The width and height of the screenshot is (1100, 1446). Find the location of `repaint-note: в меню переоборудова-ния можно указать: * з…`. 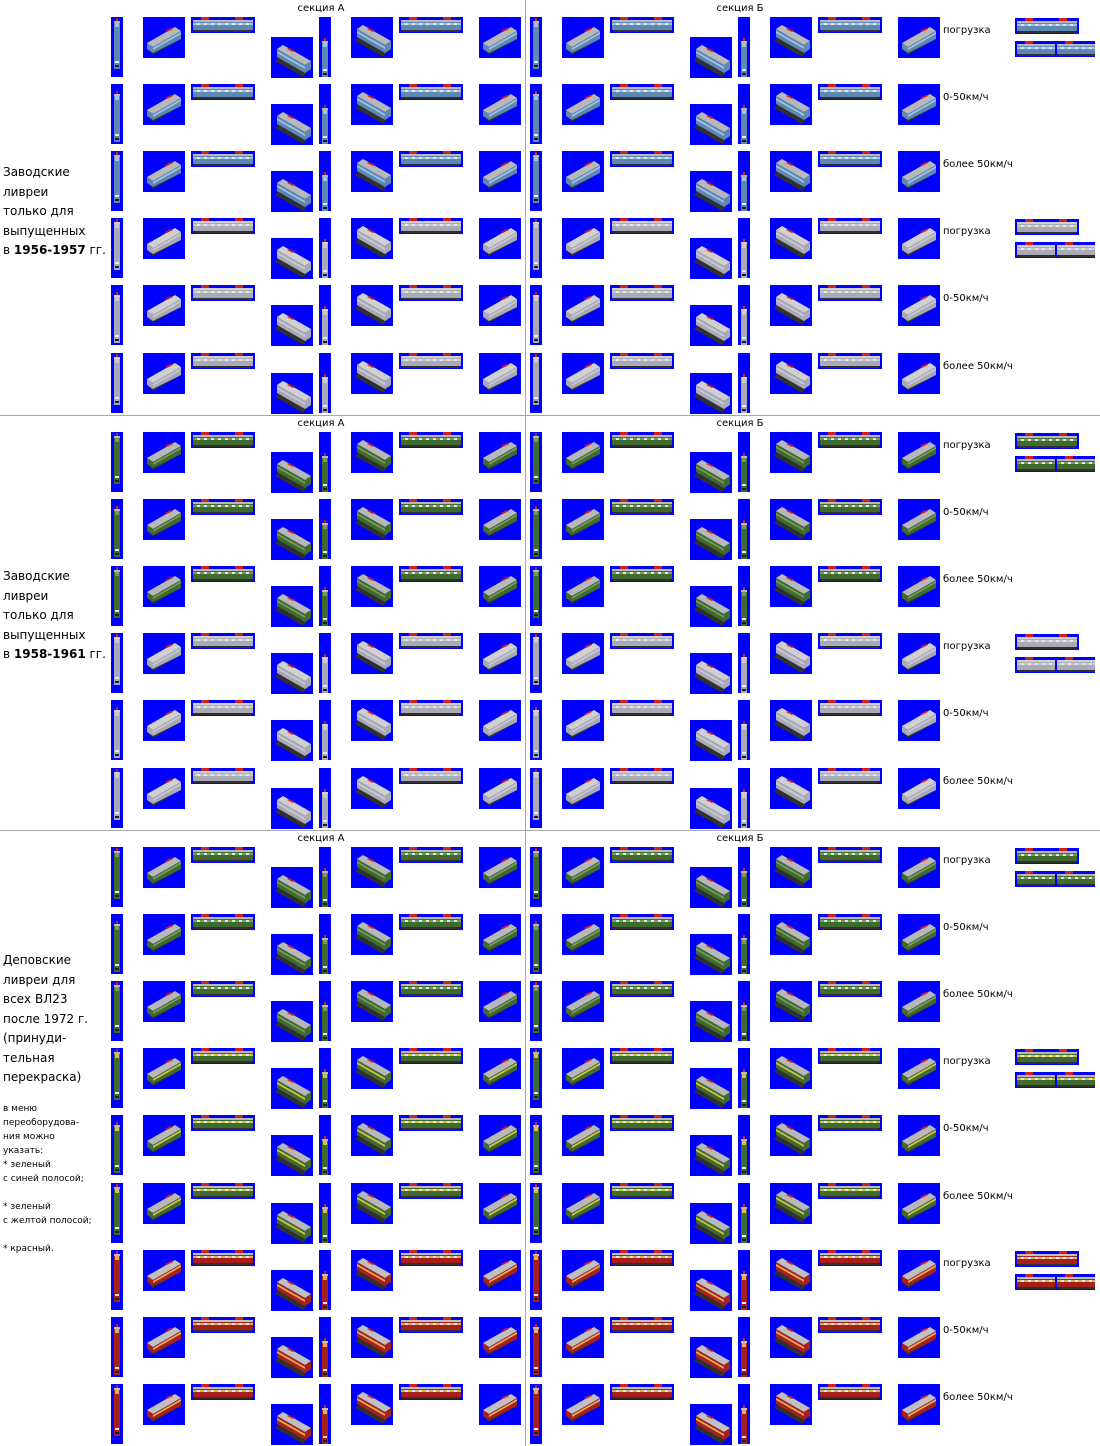

repaint-note: в меню переоборудова-ния можно указать: * з… is located at coordinates (55, 1179).